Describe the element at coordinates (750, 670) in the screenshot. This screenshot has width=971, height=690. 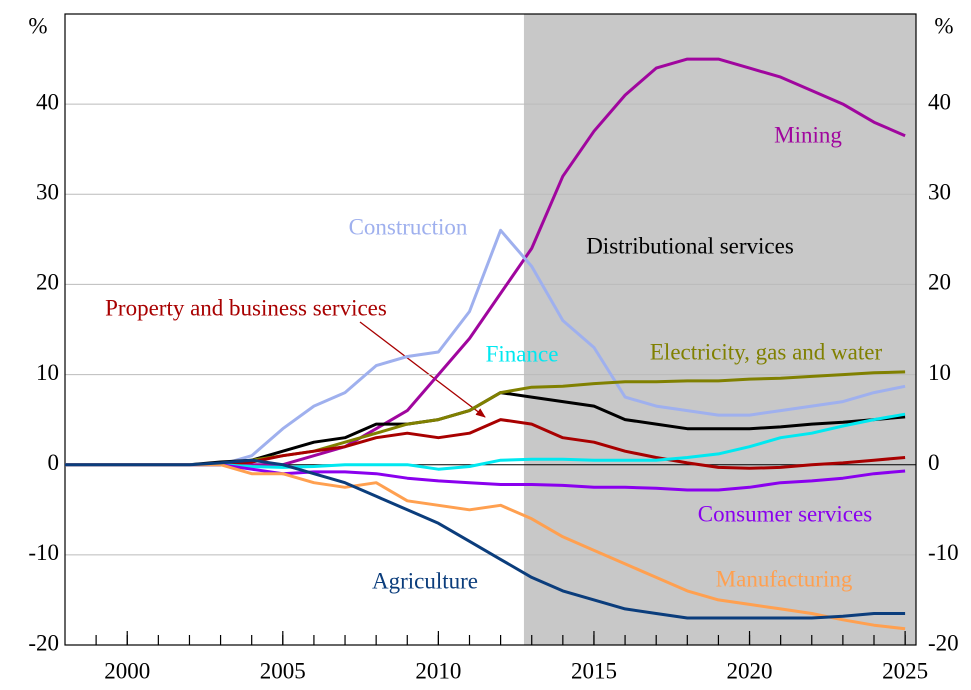
I see `x-tick-label: 2020` at that location.